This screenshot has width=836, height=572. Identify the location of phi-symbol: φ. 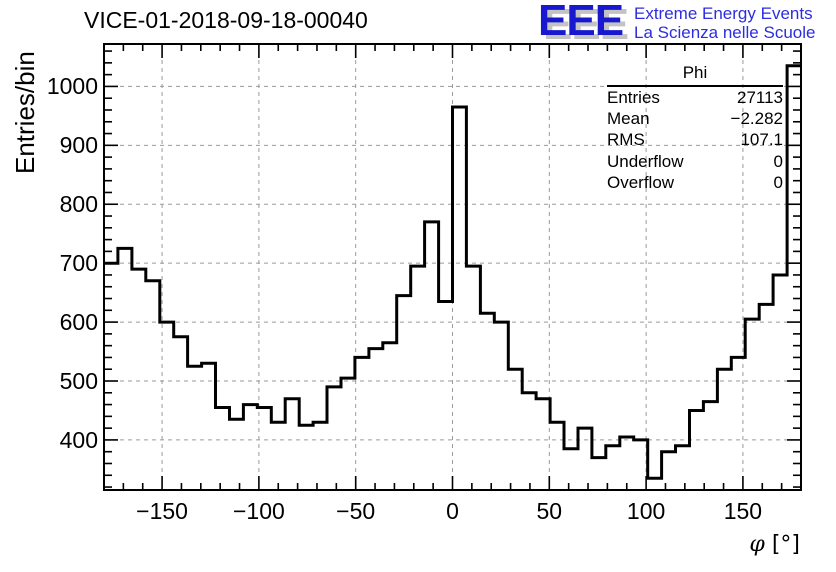
(757, 544).